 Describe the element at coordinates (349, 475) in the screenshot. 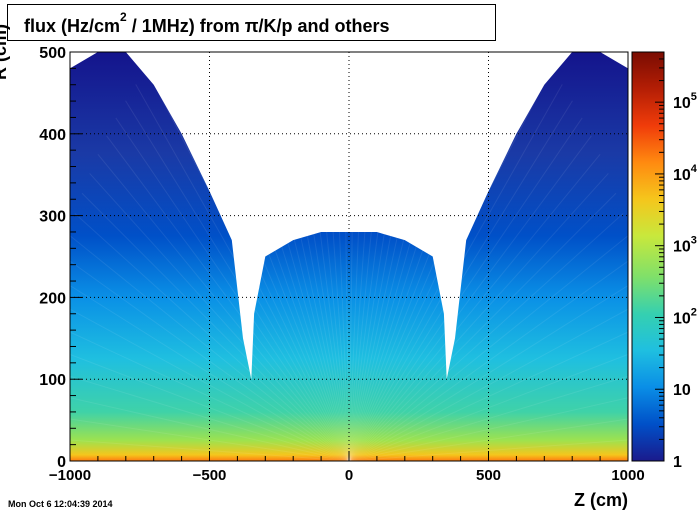

I see `x-tick-label: 0` at that location.